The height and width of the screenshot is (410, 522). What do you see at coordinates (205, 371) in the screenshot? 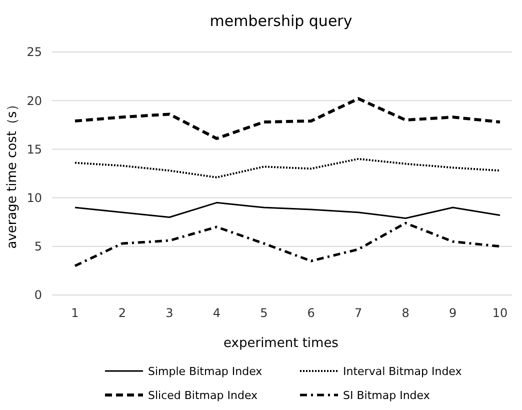
I see `legend-label: Simple Bitmap Index` at bounding box center [205, 371].